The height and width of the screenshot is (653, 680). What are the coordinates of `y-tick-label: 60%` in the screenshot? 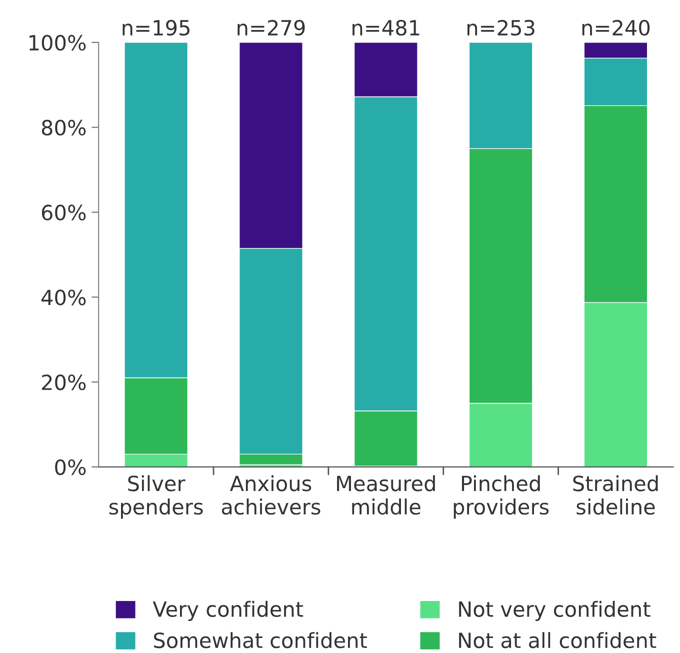 It's located at (64, 212).